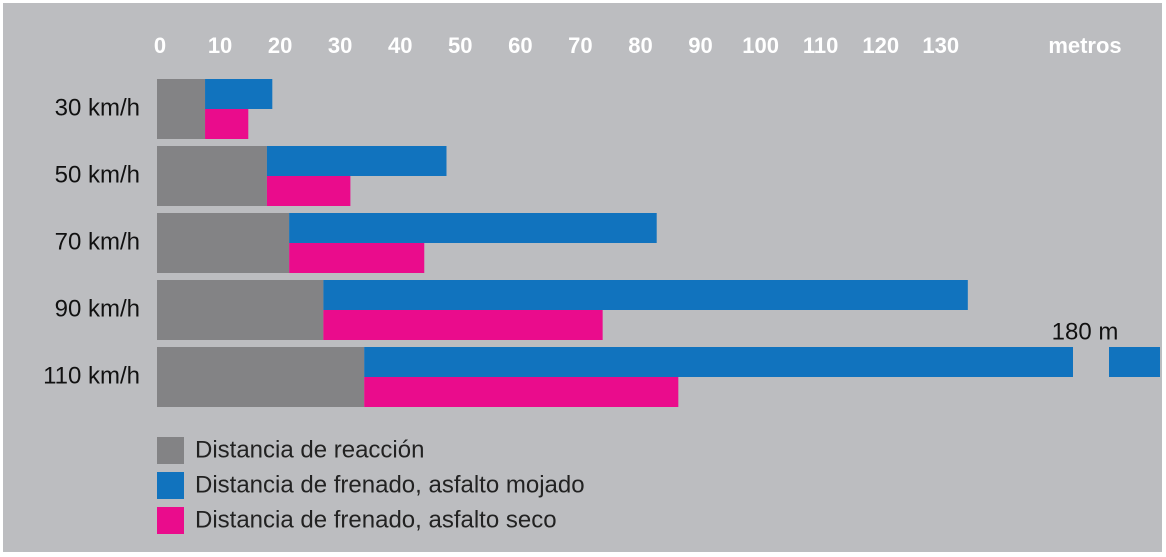  What do you see at coordinates (97, 107) in the screenshot?
I see `y-tick-label: 30 km/h` at bounding box center [97, 107].